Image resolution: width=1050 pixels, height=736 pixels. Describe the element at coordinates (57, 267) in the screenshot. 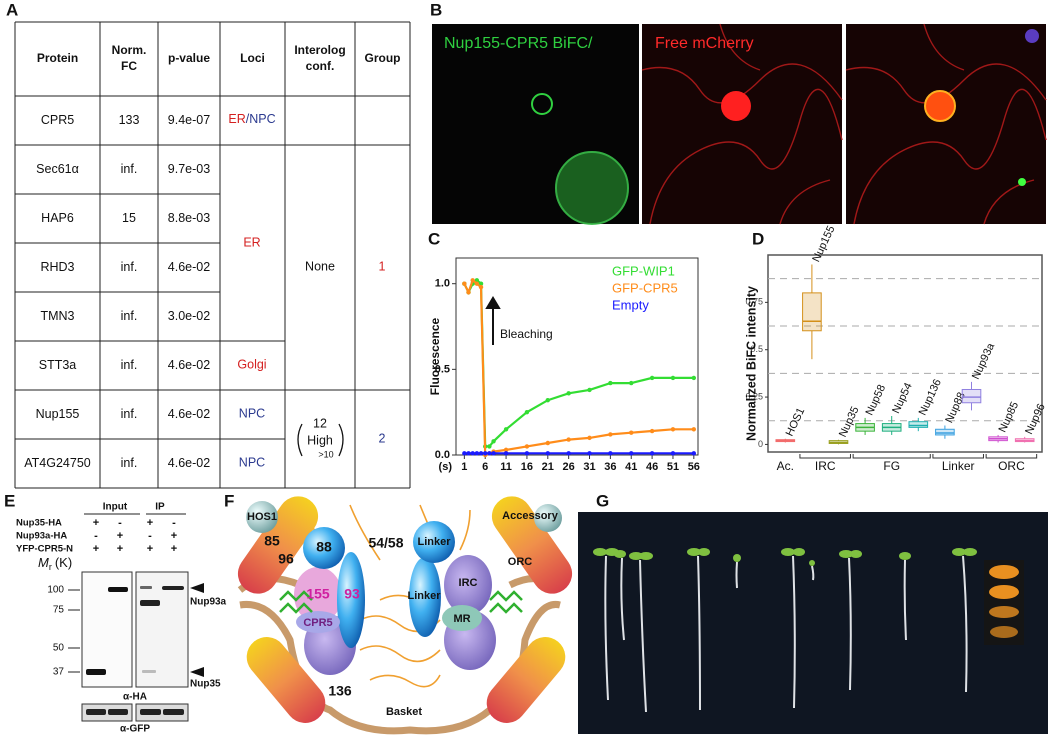

I see `table-cell: RHD3` at that location.